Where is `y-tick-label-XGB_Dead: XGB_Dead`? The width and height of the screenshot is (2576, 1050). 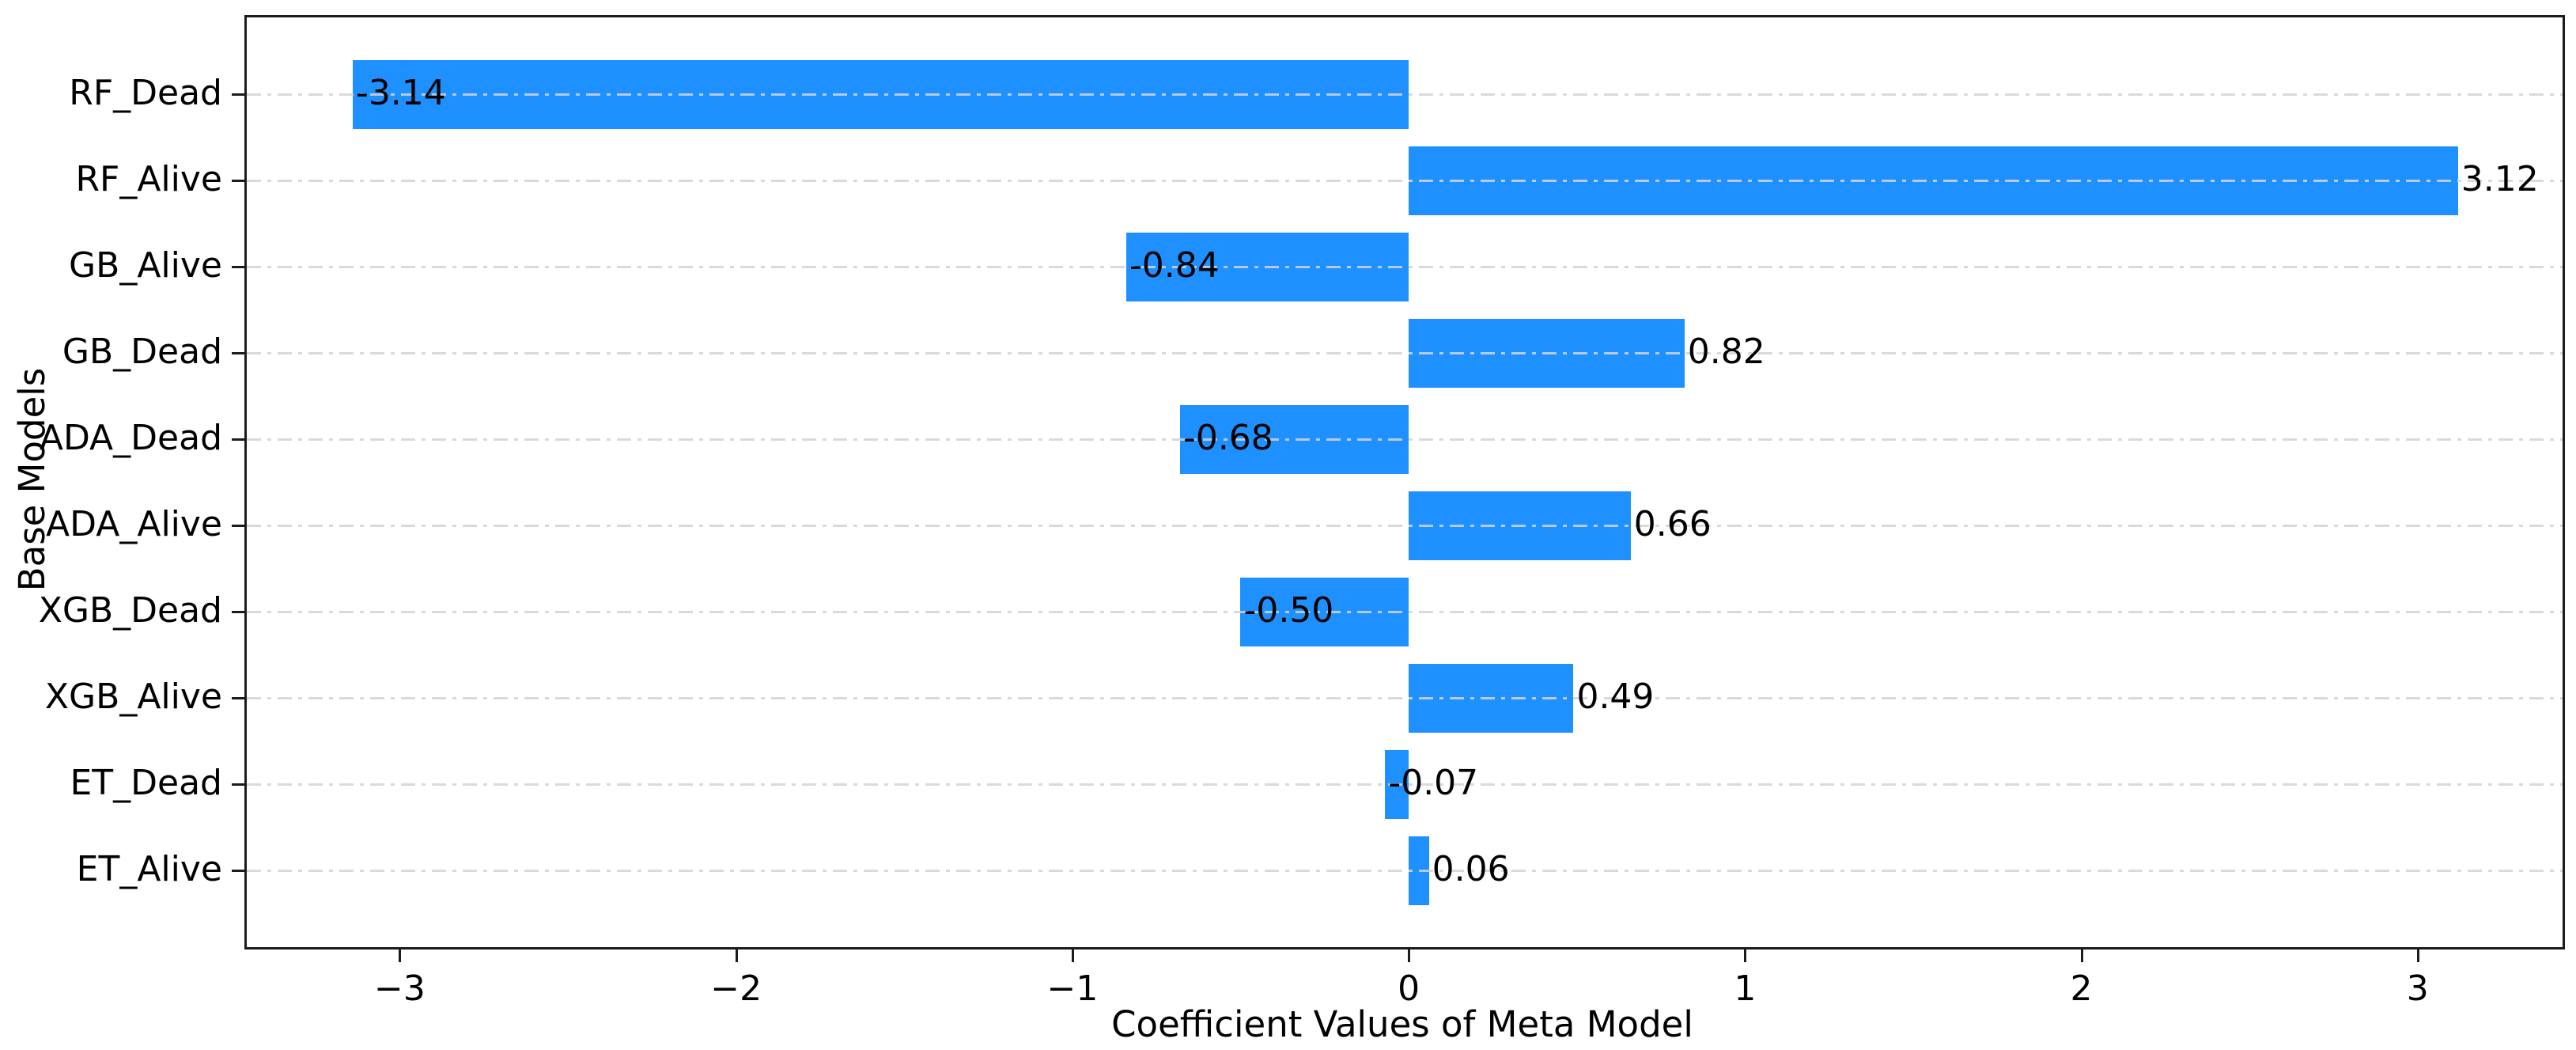 y-tick-label-XGB_Dead: XGB_Dead is located at coordinates (130, 610).